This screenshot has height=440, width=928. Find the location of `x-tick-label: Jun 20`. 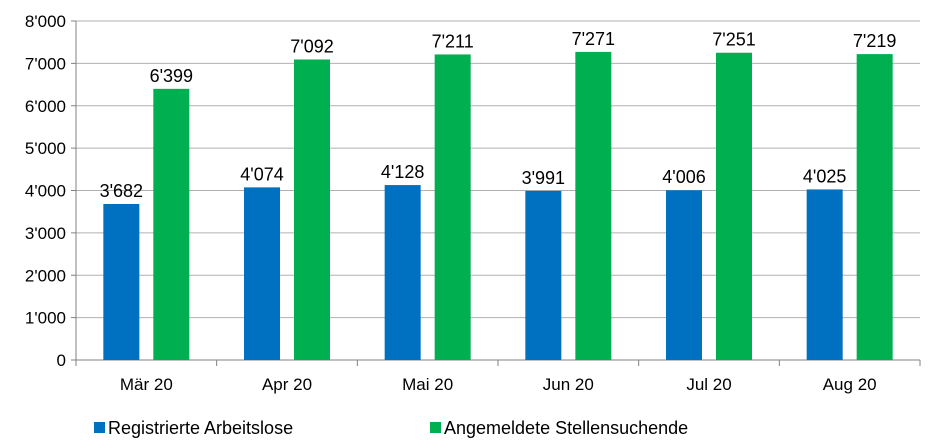

x-tick-label: Jun 20 is located at coordinates (568, 384).